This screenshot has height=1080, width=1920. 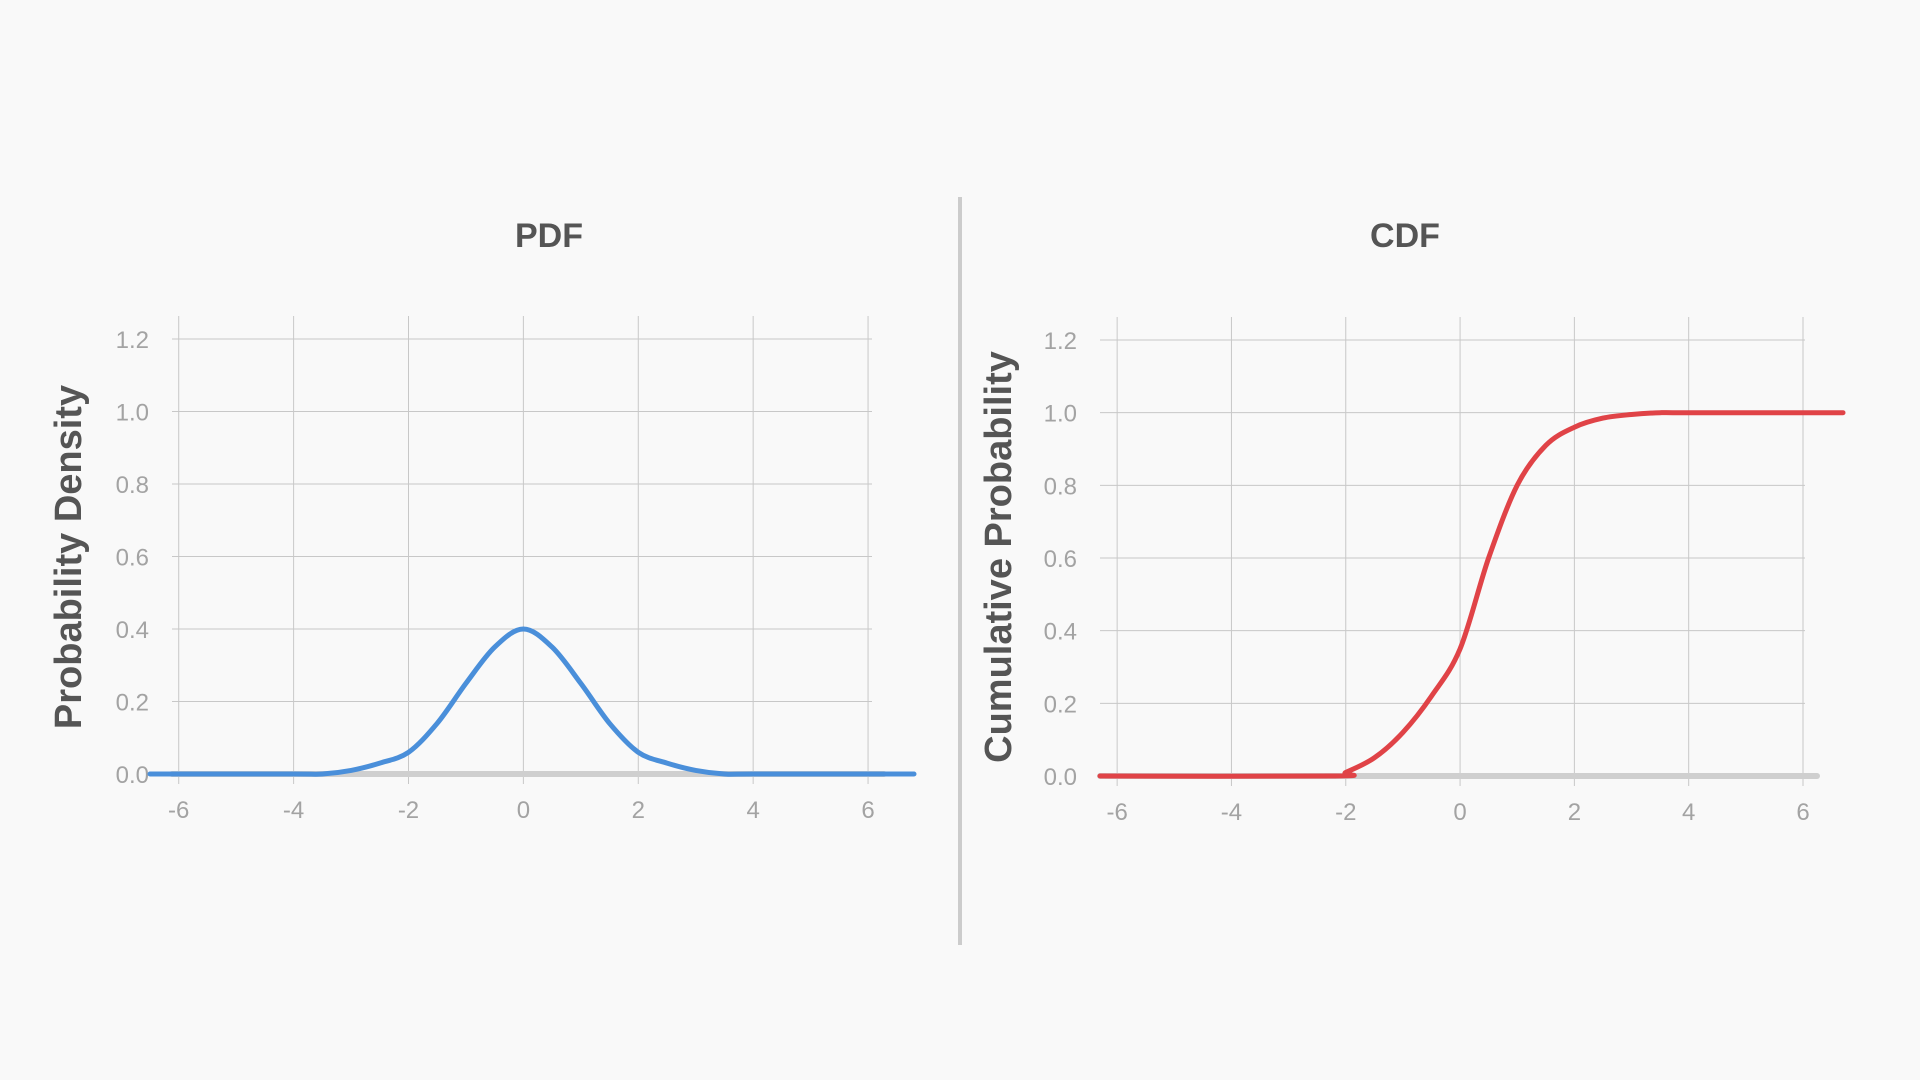 I want to click on chart-title: CDF, so click(x=1405, y=236).